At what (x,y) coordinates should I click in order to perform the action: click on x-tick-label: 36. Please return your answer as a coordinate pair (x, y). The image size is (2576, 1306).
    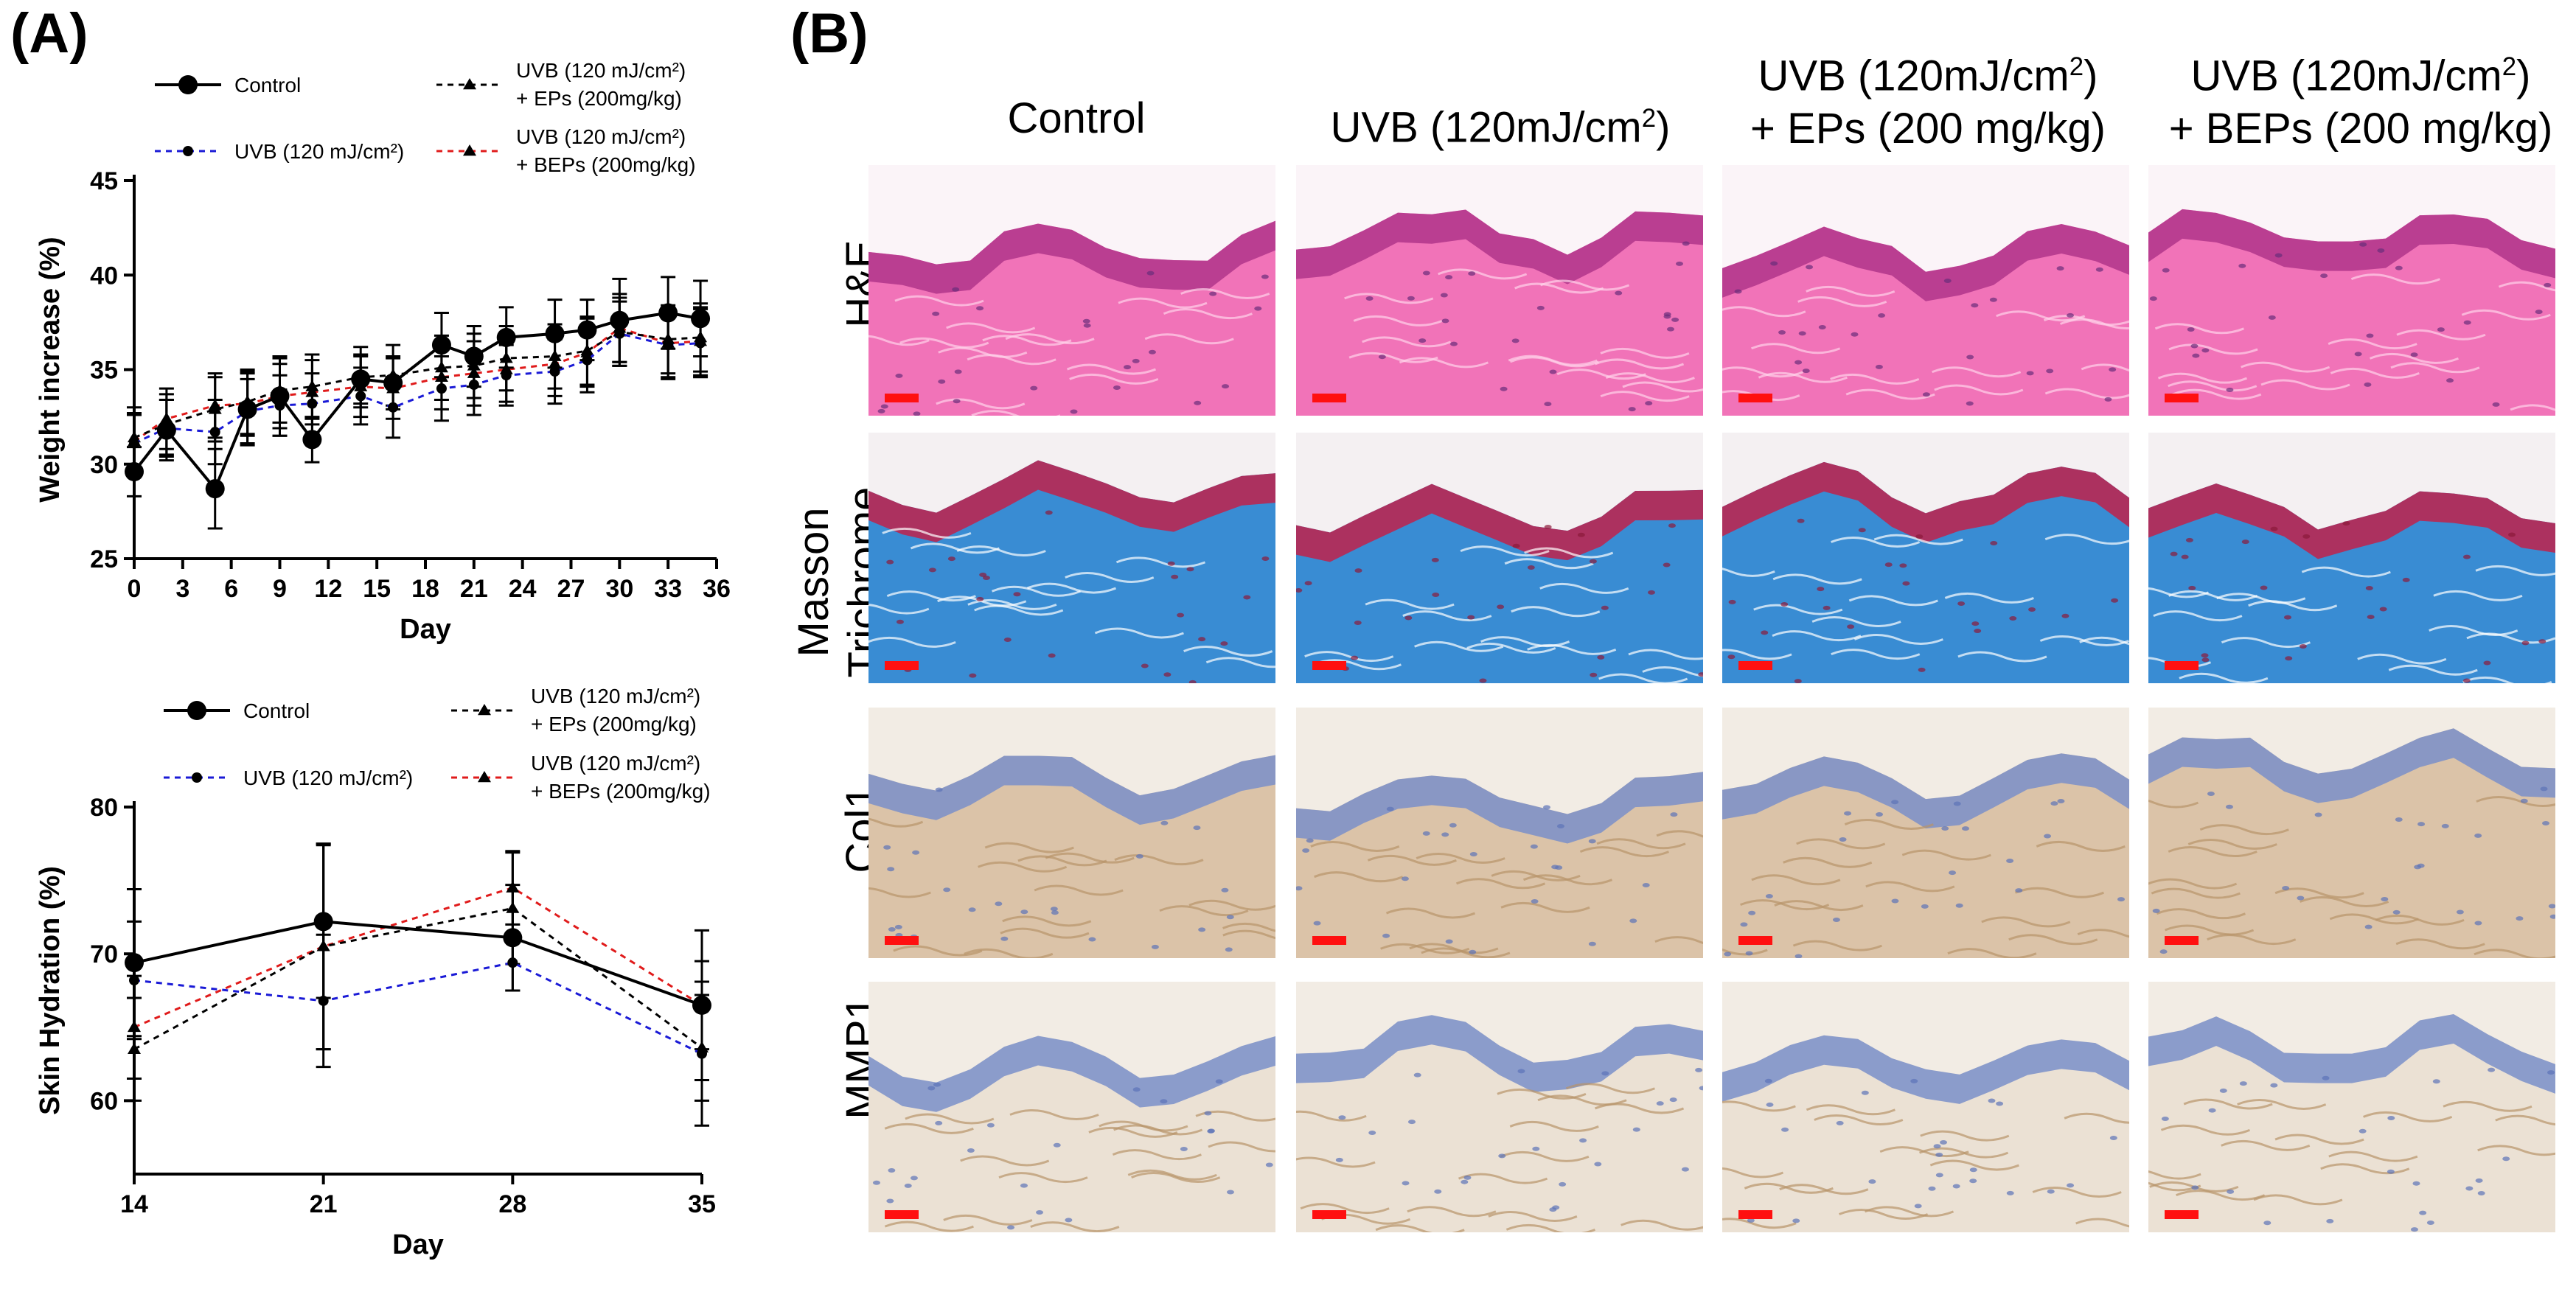
    Looking at the image, I should click on (717, 589).